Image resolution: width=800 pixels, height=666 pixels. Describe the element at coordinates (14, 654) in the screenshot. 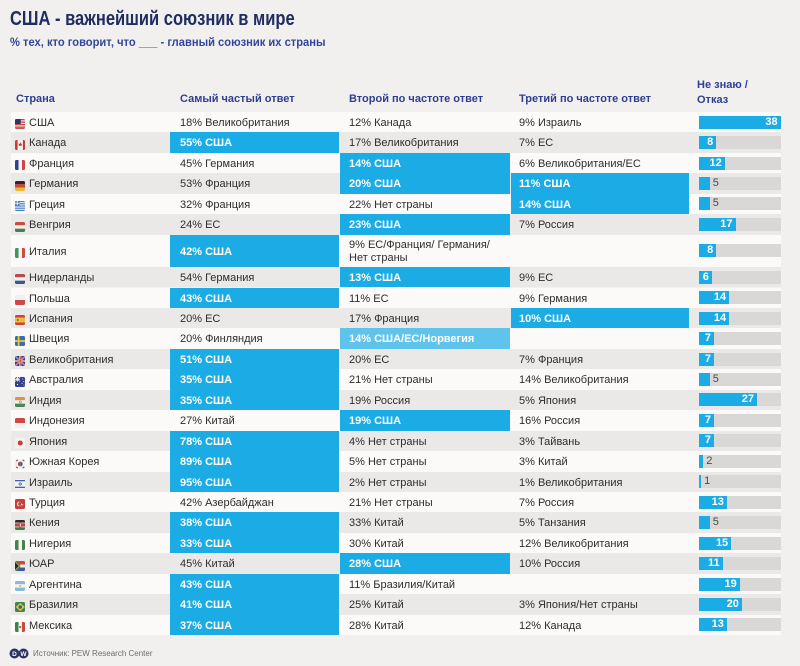

I see `svg-text: D` at that location.